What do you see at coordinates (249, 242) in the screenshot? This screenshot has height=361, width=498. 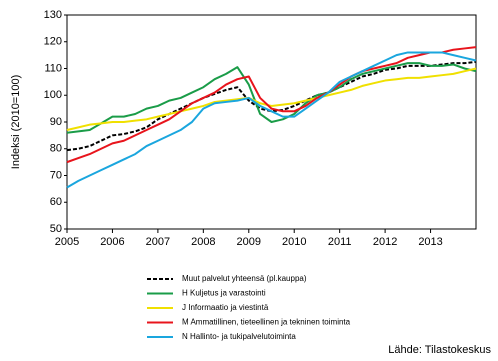 I see `x-tick-label: 2009` at bounding box center [249, 242].